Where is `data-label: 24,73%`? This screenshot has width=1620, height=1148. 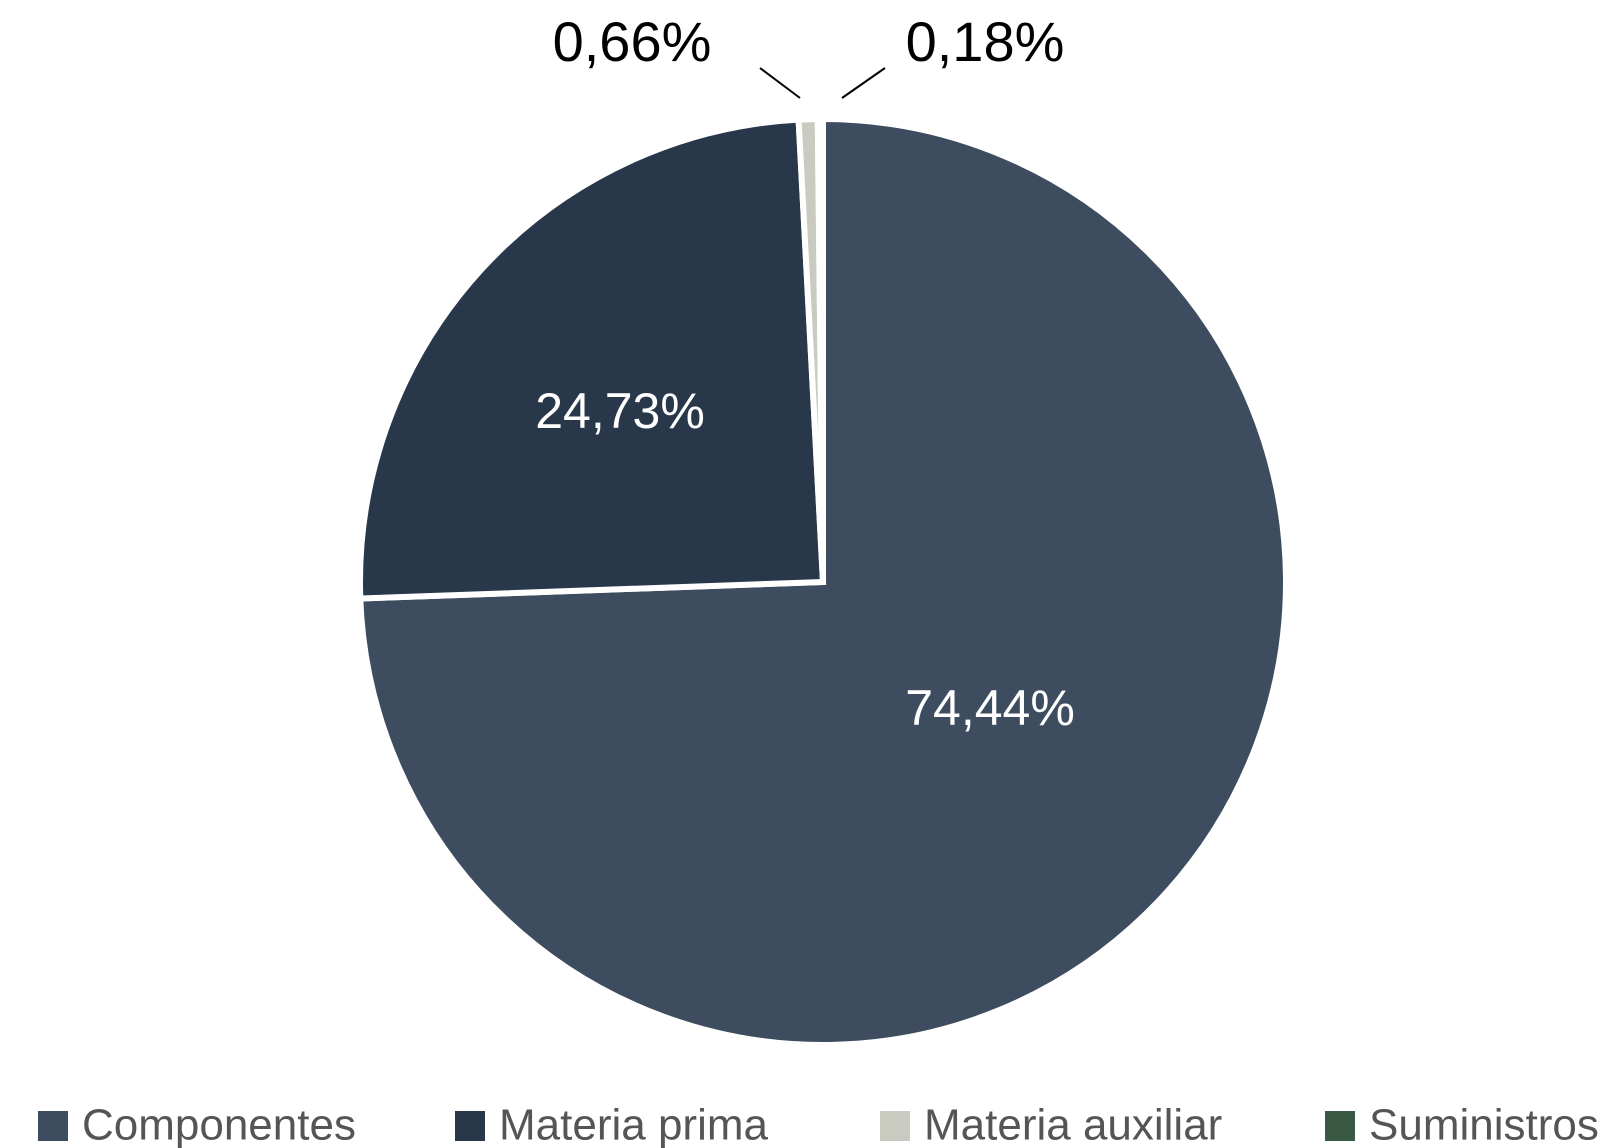
data-label: 24,73% is located at coordinates (620, 411).